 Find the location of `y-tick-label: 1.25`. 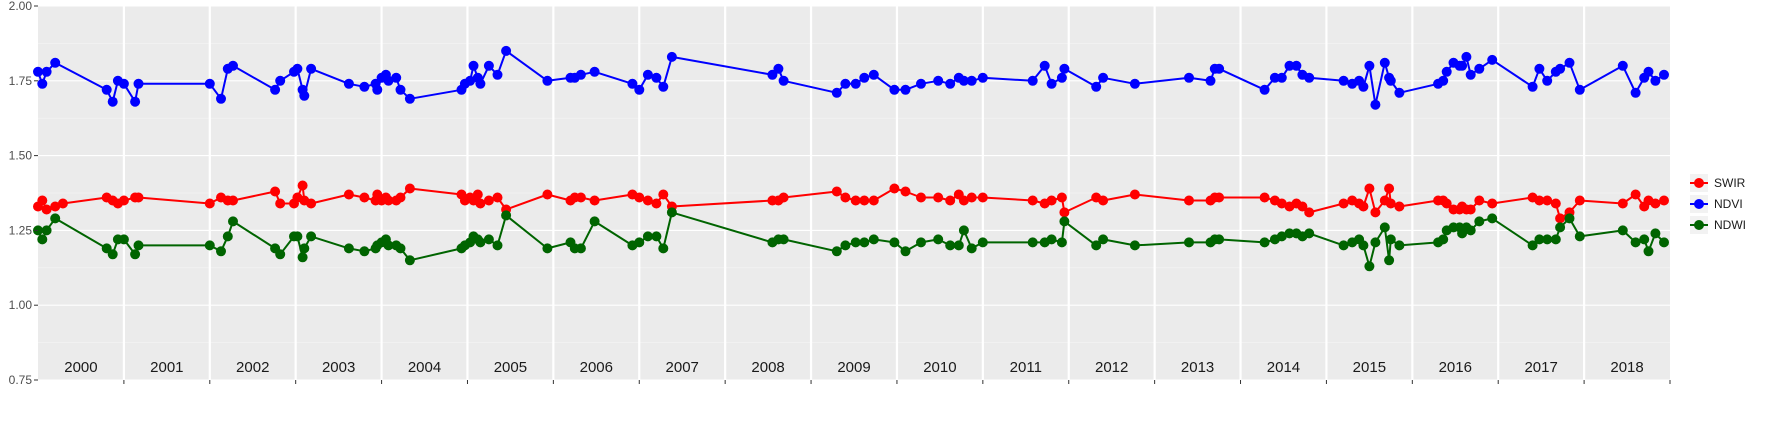

y-tick-label: 1.25 is located at coordinates (21, 230).